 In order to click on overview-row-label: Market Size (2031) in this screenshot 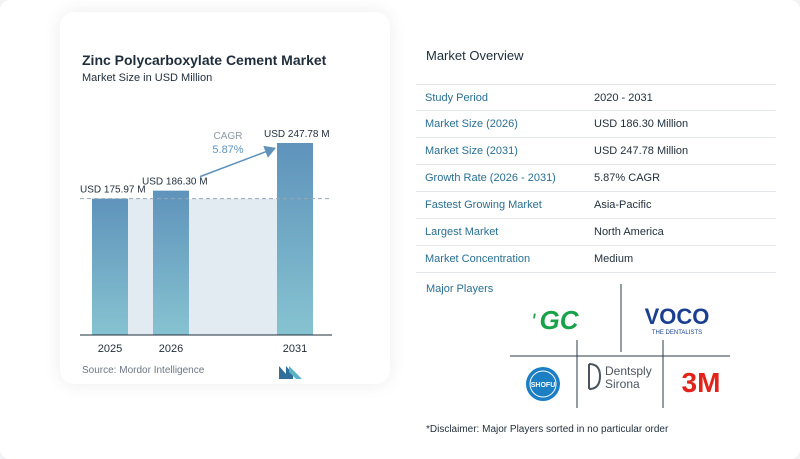, I will do `click(471, 151)`.